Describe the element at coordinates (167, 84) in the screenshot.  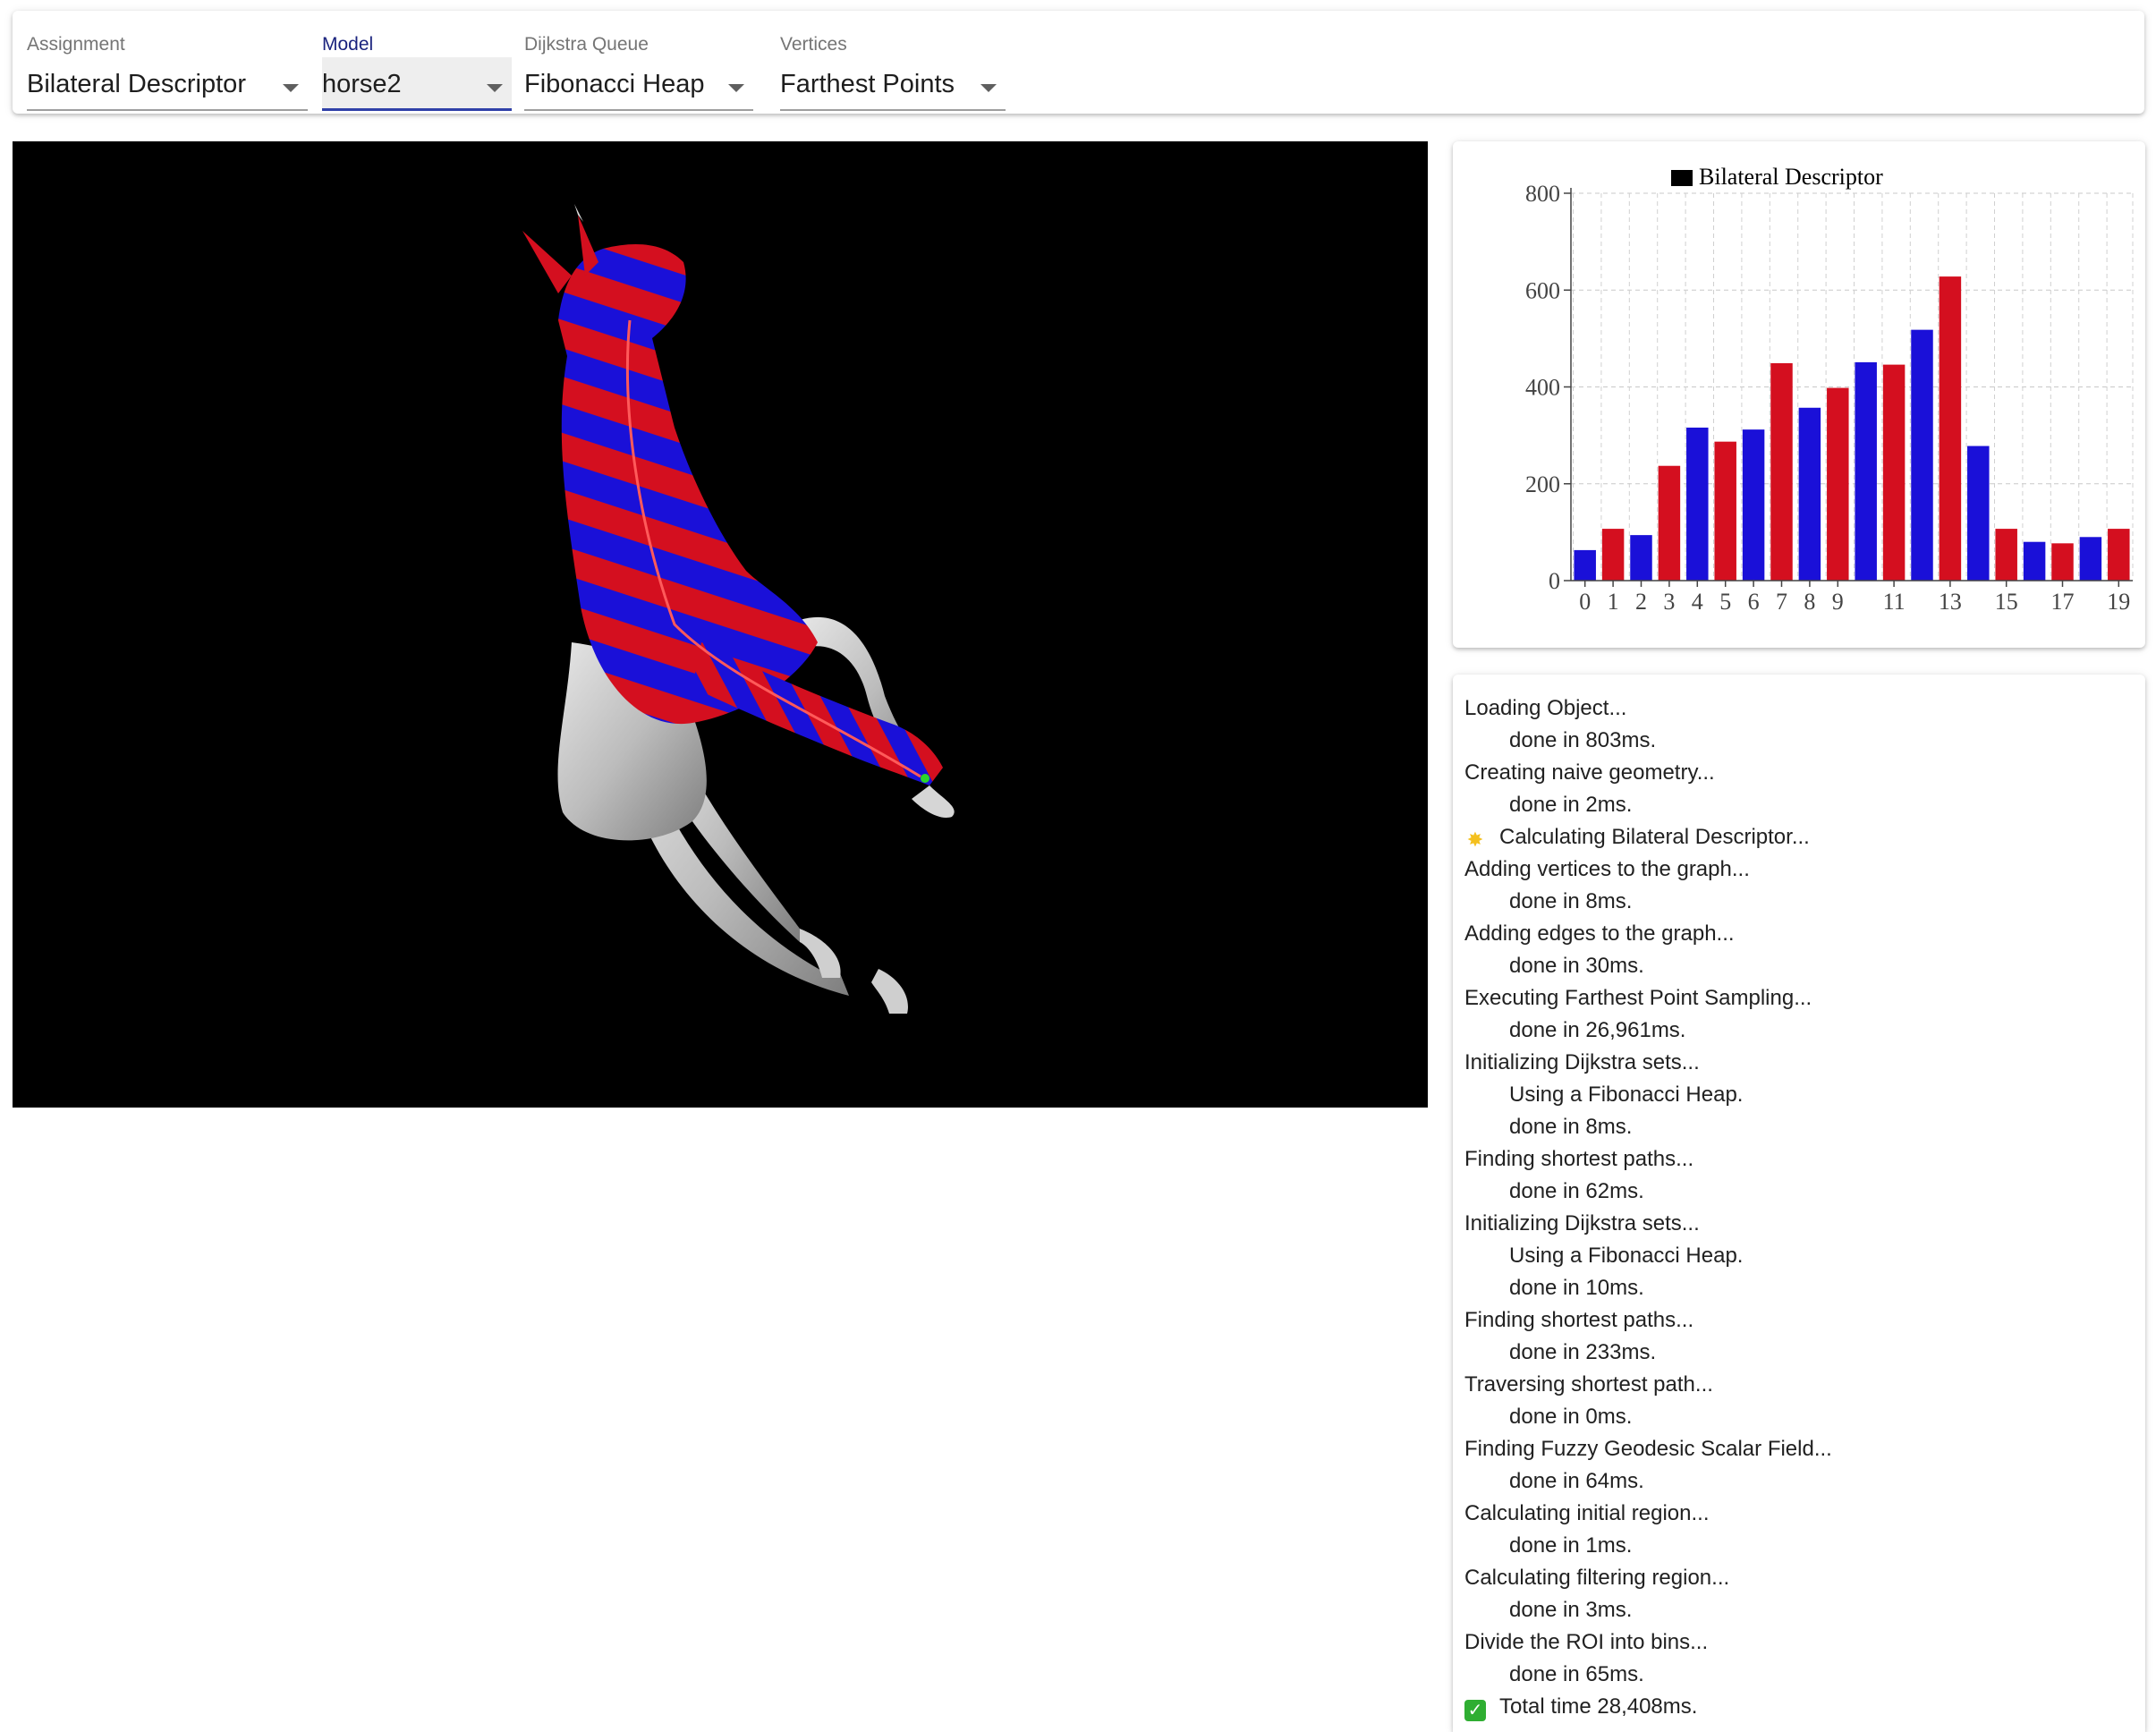
I see `assignment-field: Bilateral Descriptor` at that location.